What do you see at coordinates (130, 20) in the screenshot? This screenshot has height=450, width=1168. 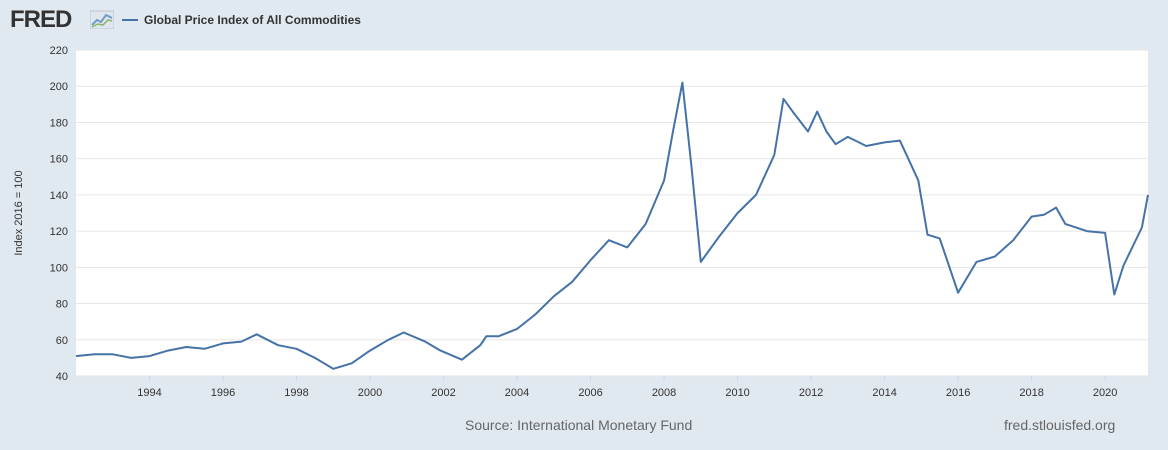 I see `legend-swatch` at bounding box center [130, 20].